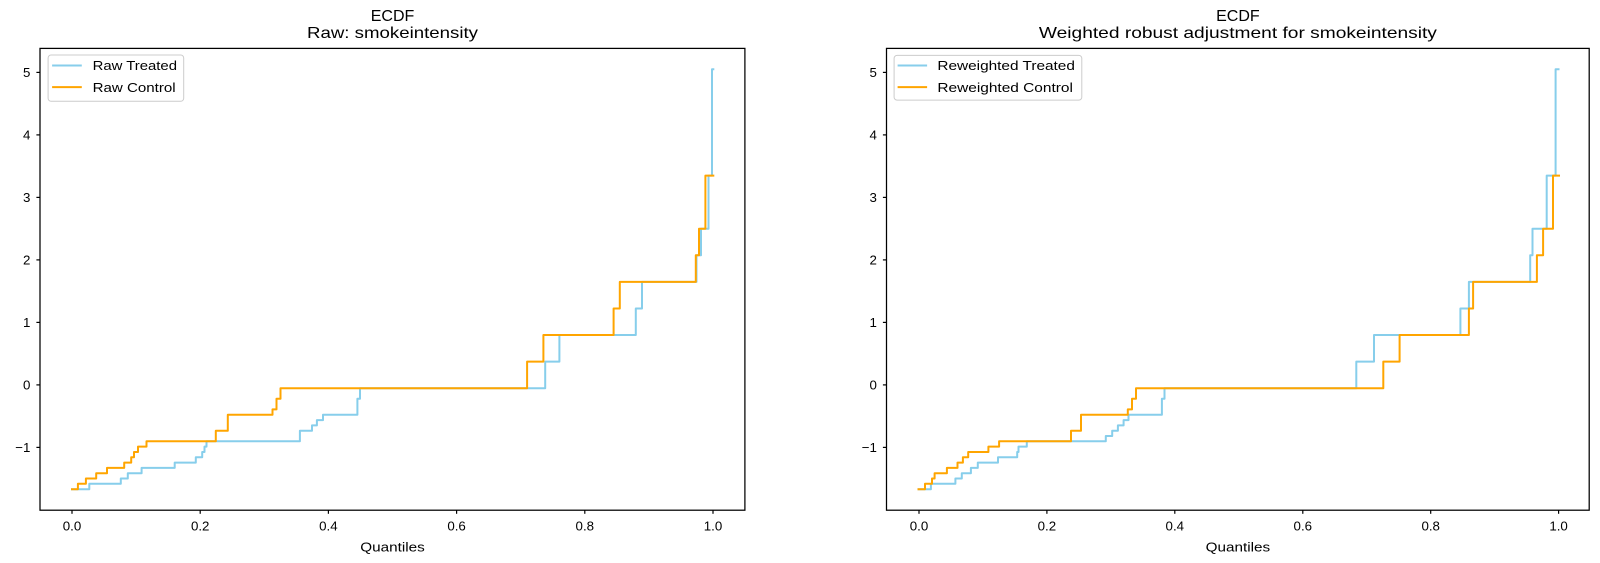 Image resolution: width=1600 pixels, height=563 pixels. I want to click on svg-text: Reweighted Control, so click(1005, 87).